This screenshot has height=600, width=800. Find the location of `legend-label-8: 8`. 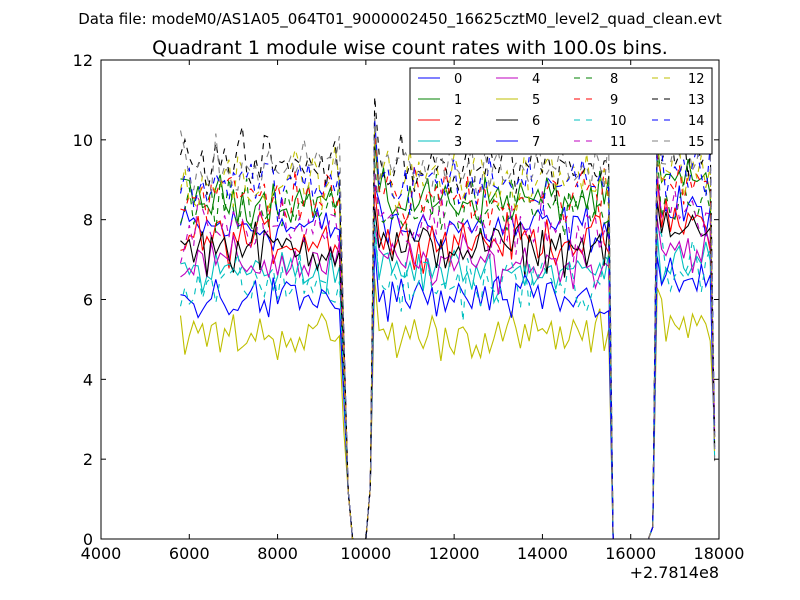

legend-label-8: 8 is located at coordinates (614, 79).